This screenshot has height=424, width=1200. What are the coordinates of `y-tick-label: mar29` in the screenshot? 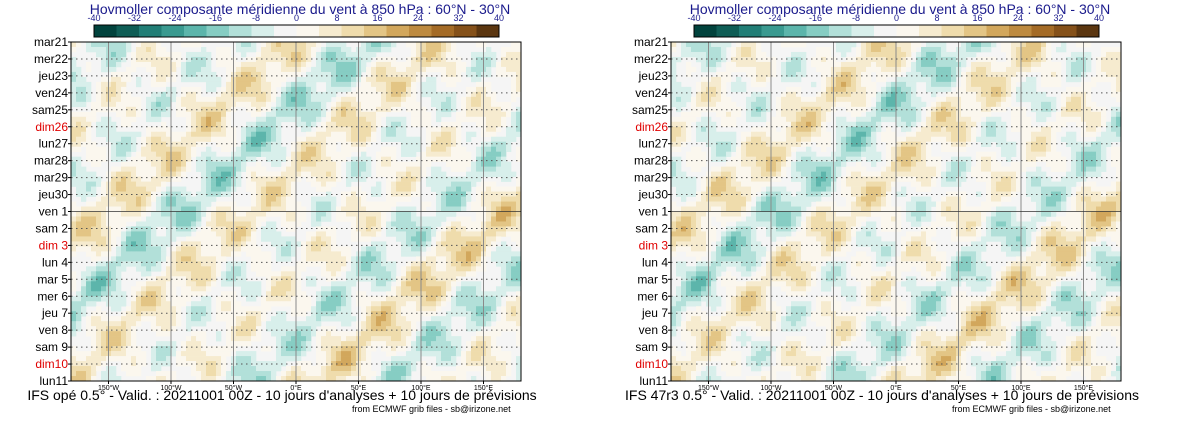 It's located at (51, 178).